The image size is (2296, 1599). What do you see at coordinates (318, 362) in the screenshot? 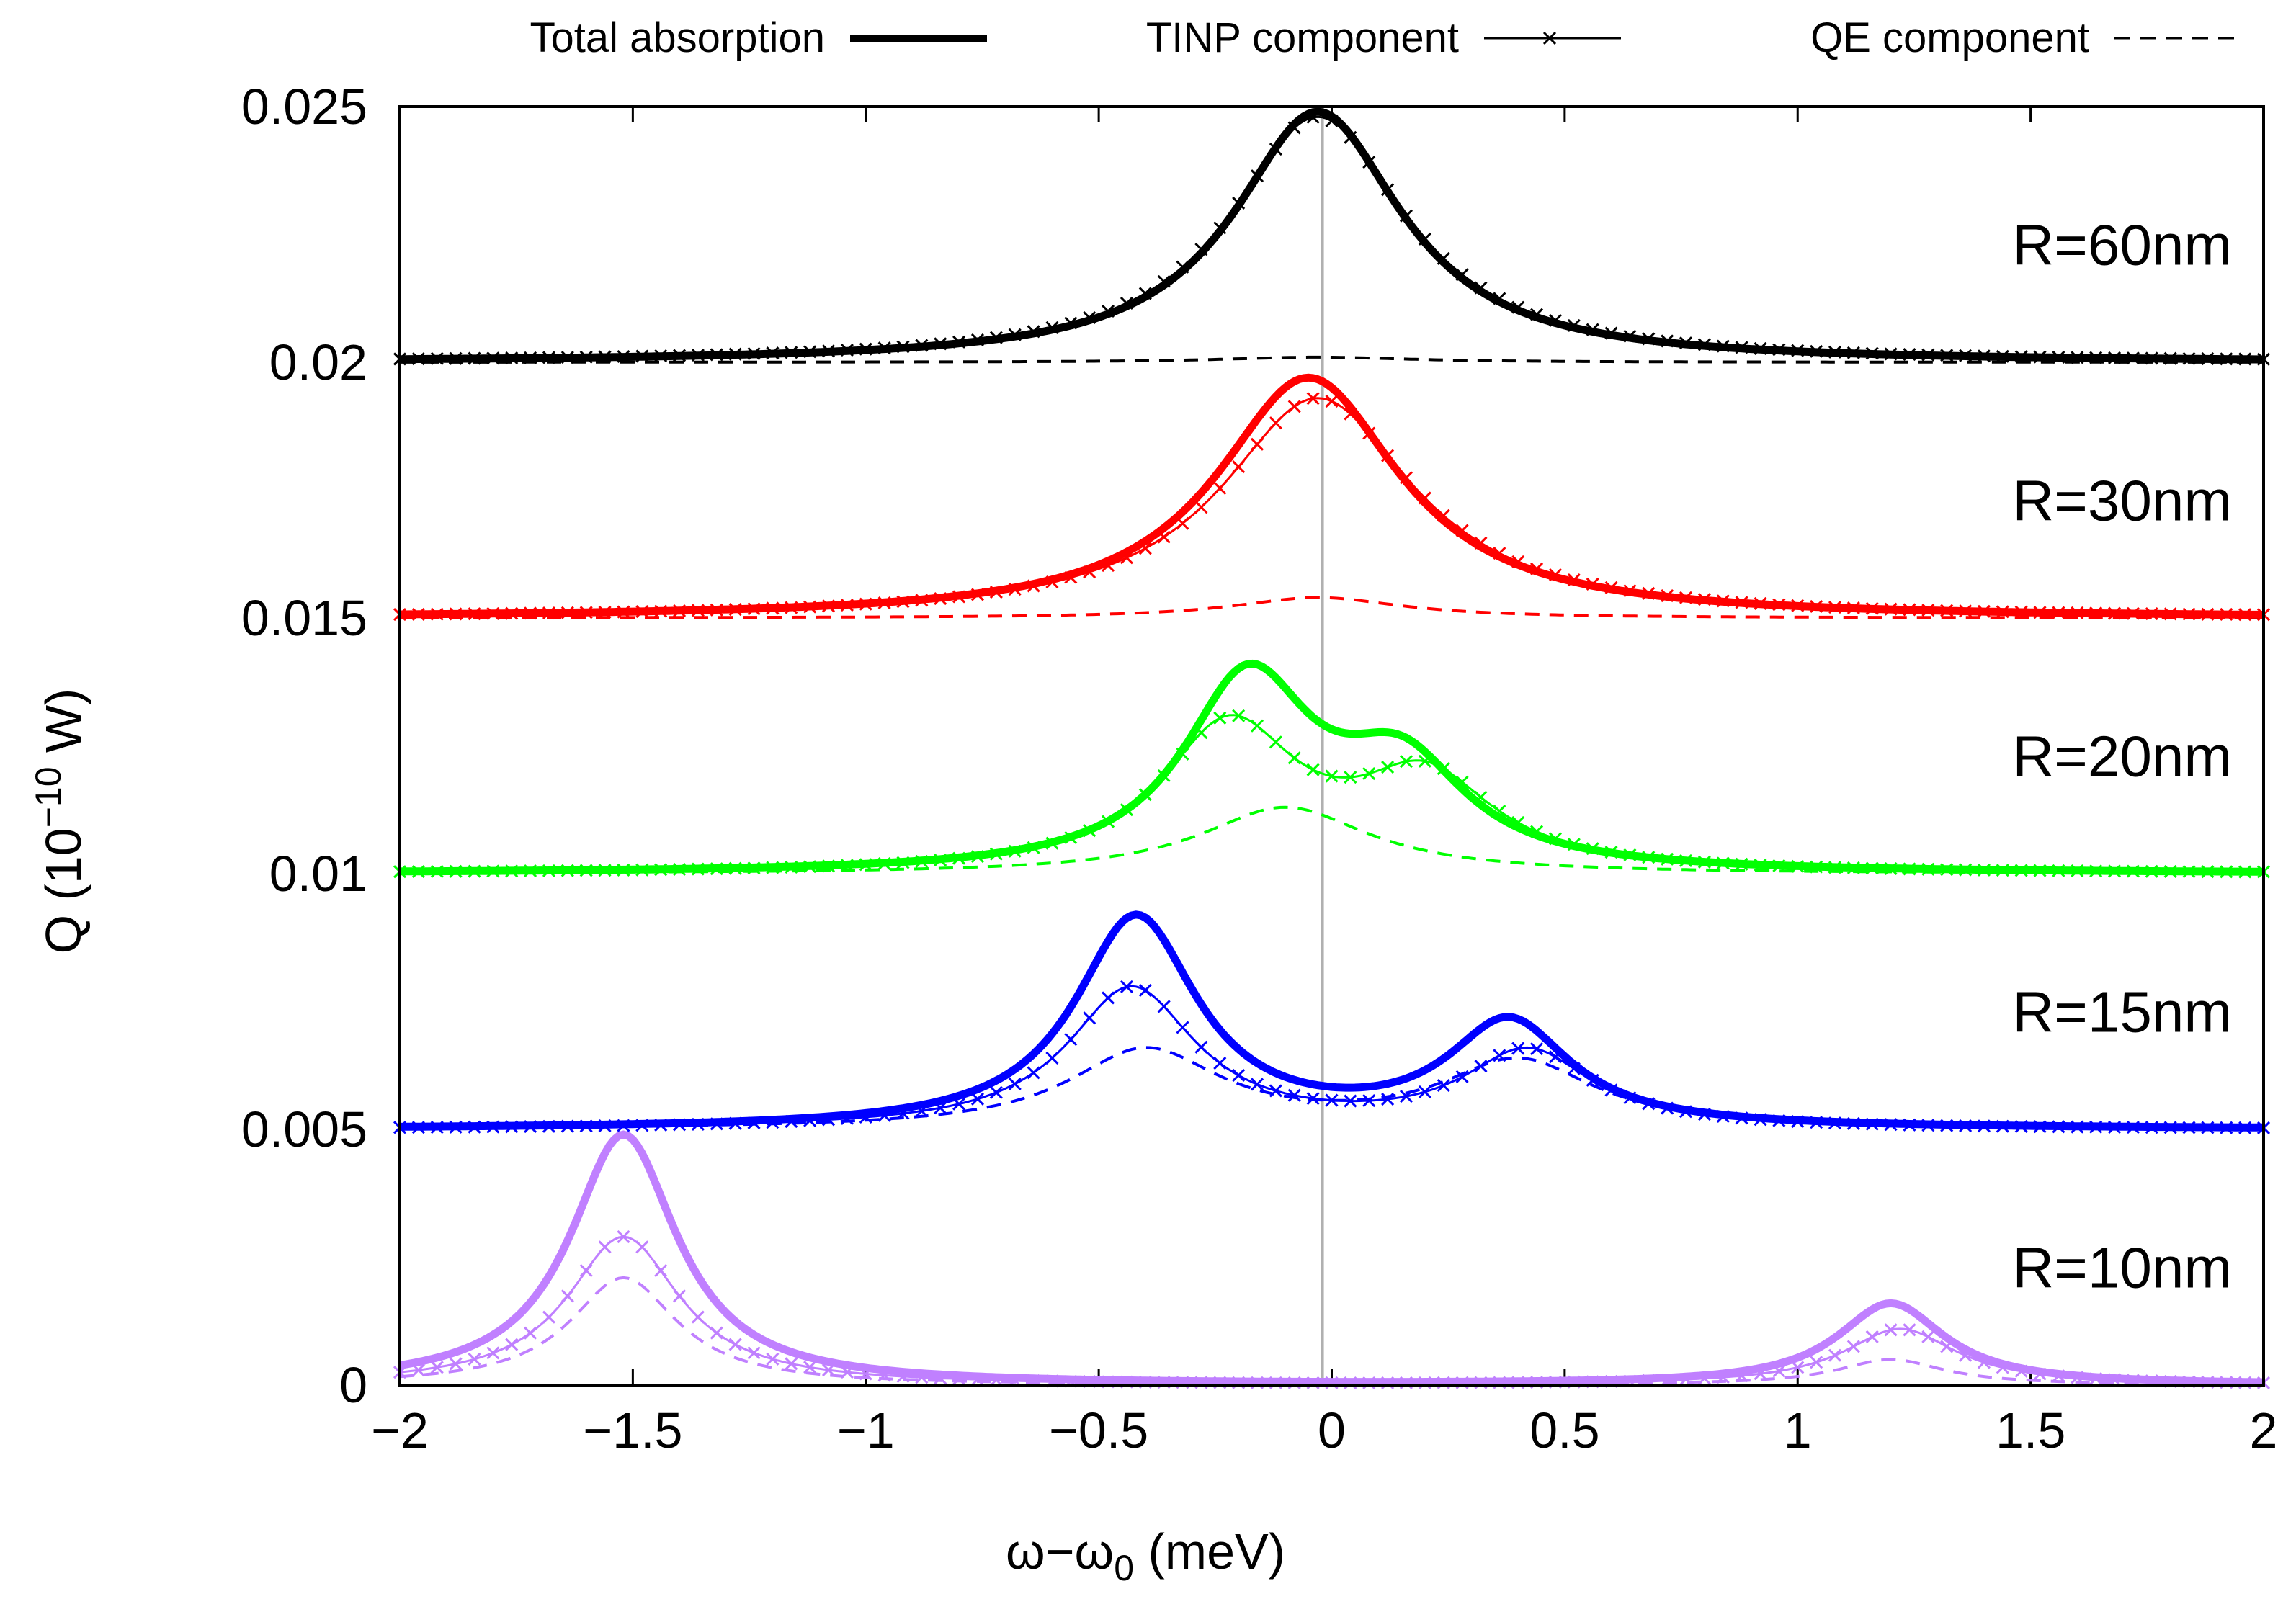
I see `y-tick-label: 0.02` at bounding box center [318, 362].